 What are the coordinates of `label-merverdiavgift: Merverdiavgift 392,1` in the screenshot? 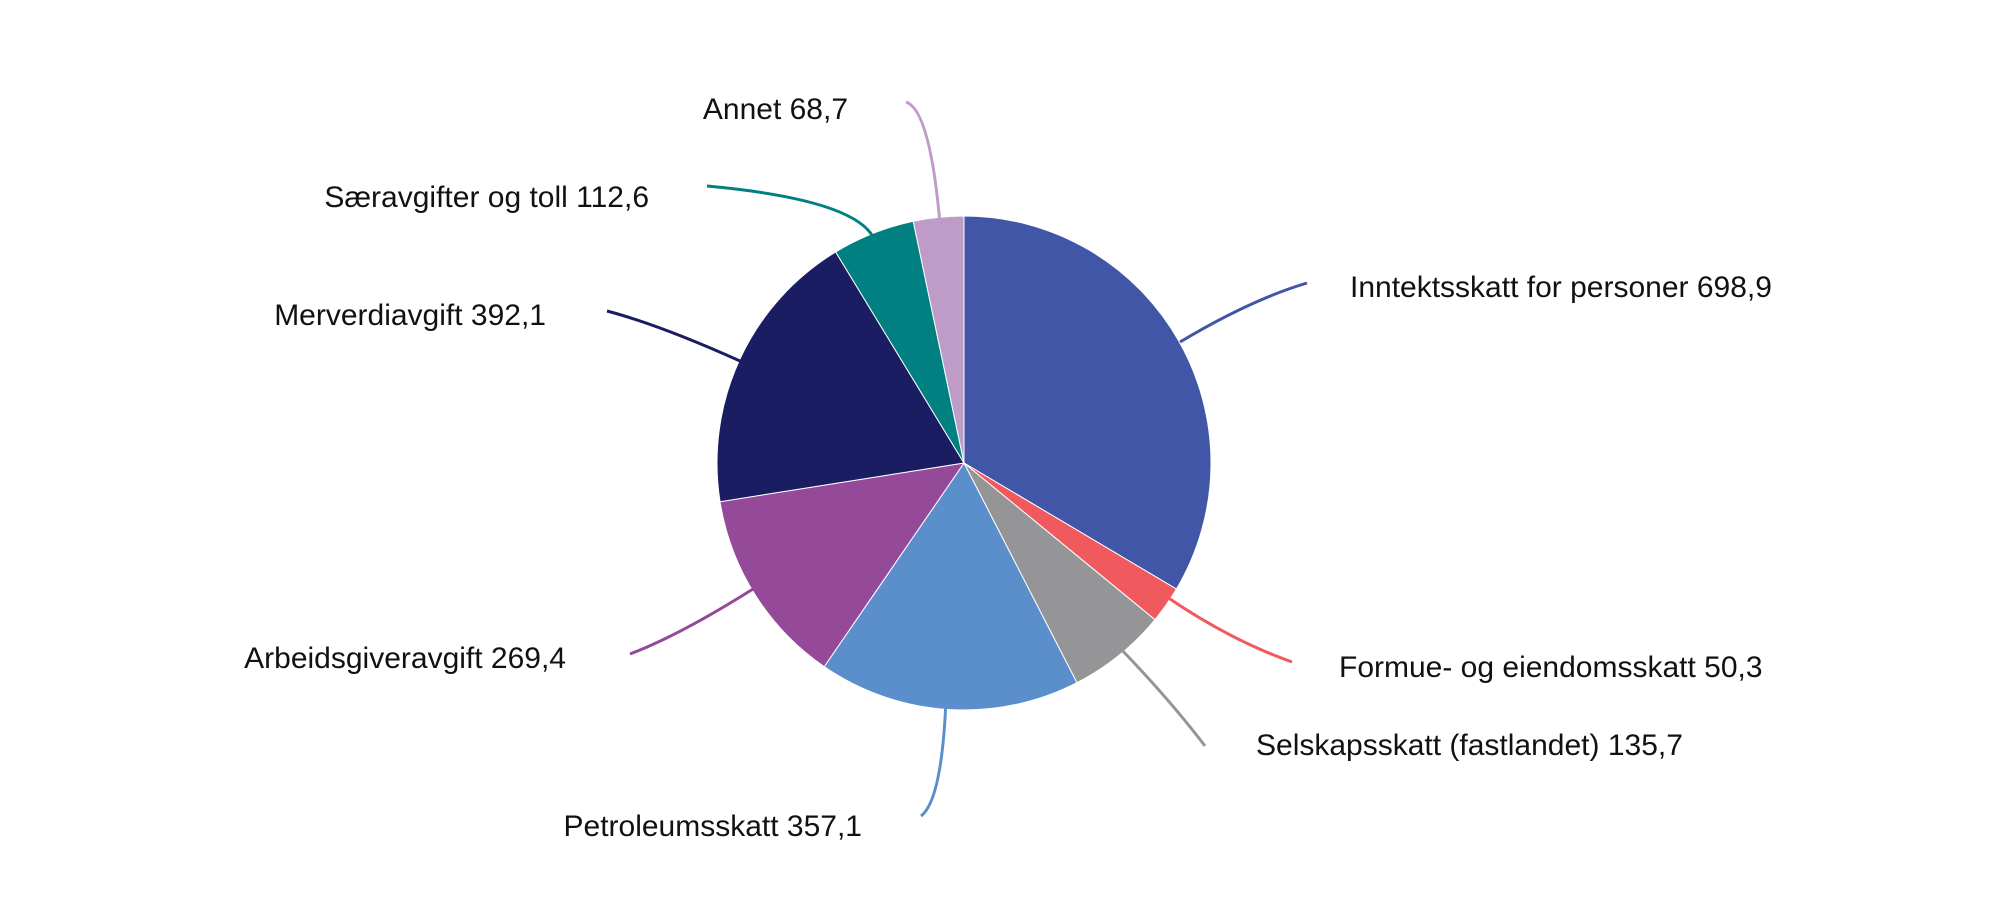 It's located at (410, 315).